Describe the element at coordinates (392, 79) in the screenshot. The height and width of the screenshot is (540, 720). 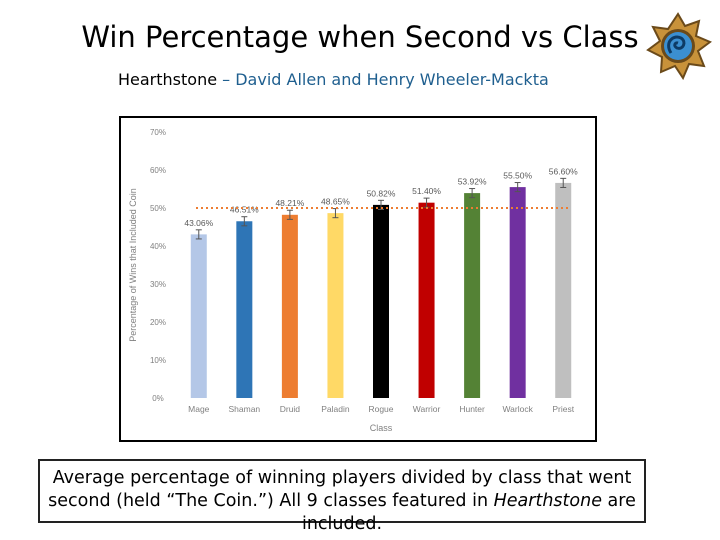
I see `subtitle-authors: David Allen and Henry Wheeler-Mackta` at that location.